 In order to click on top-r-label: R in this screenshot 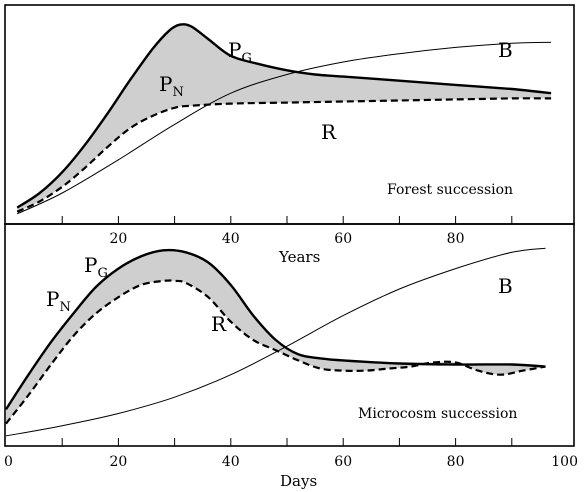, I will do `click(329, 132)`.